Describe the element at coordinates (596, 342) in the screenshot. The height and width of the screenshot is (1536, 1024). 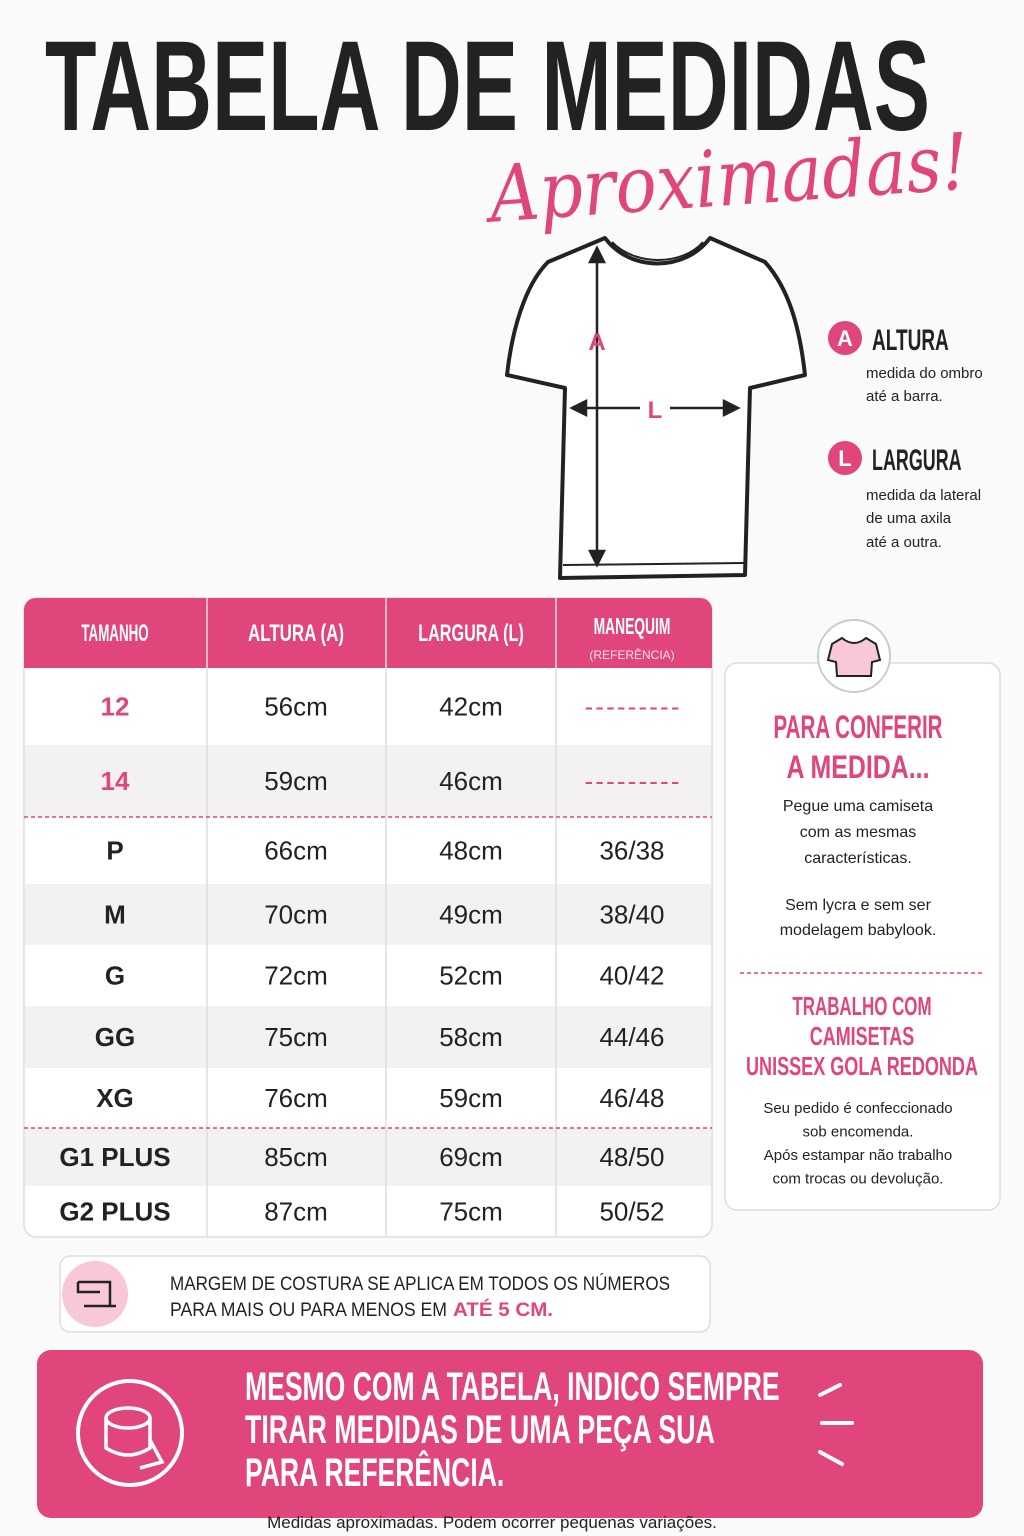
I see `height-mark: A` at that location.